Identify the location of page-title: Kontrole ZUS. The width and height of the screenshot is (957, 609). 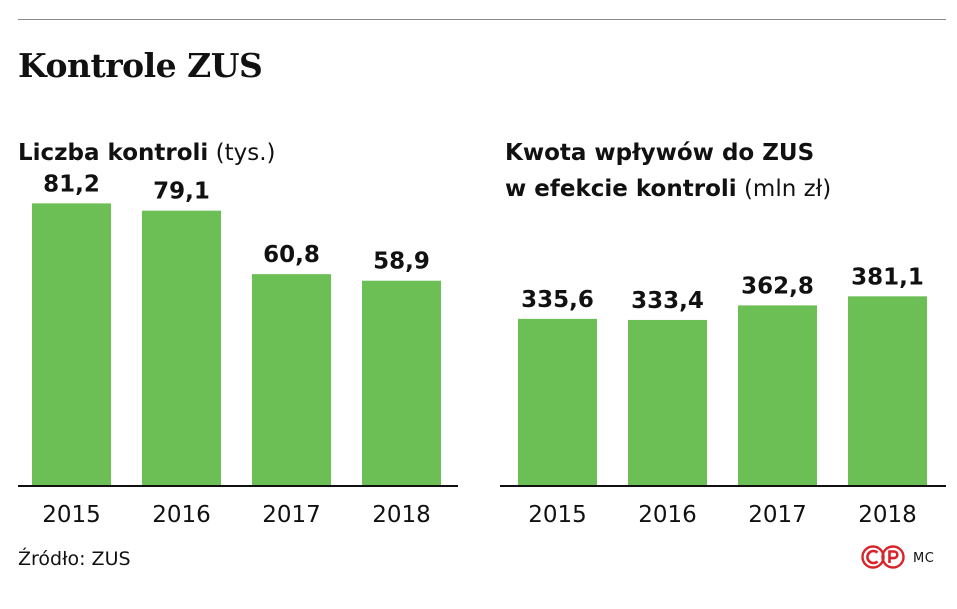
(140, 65).